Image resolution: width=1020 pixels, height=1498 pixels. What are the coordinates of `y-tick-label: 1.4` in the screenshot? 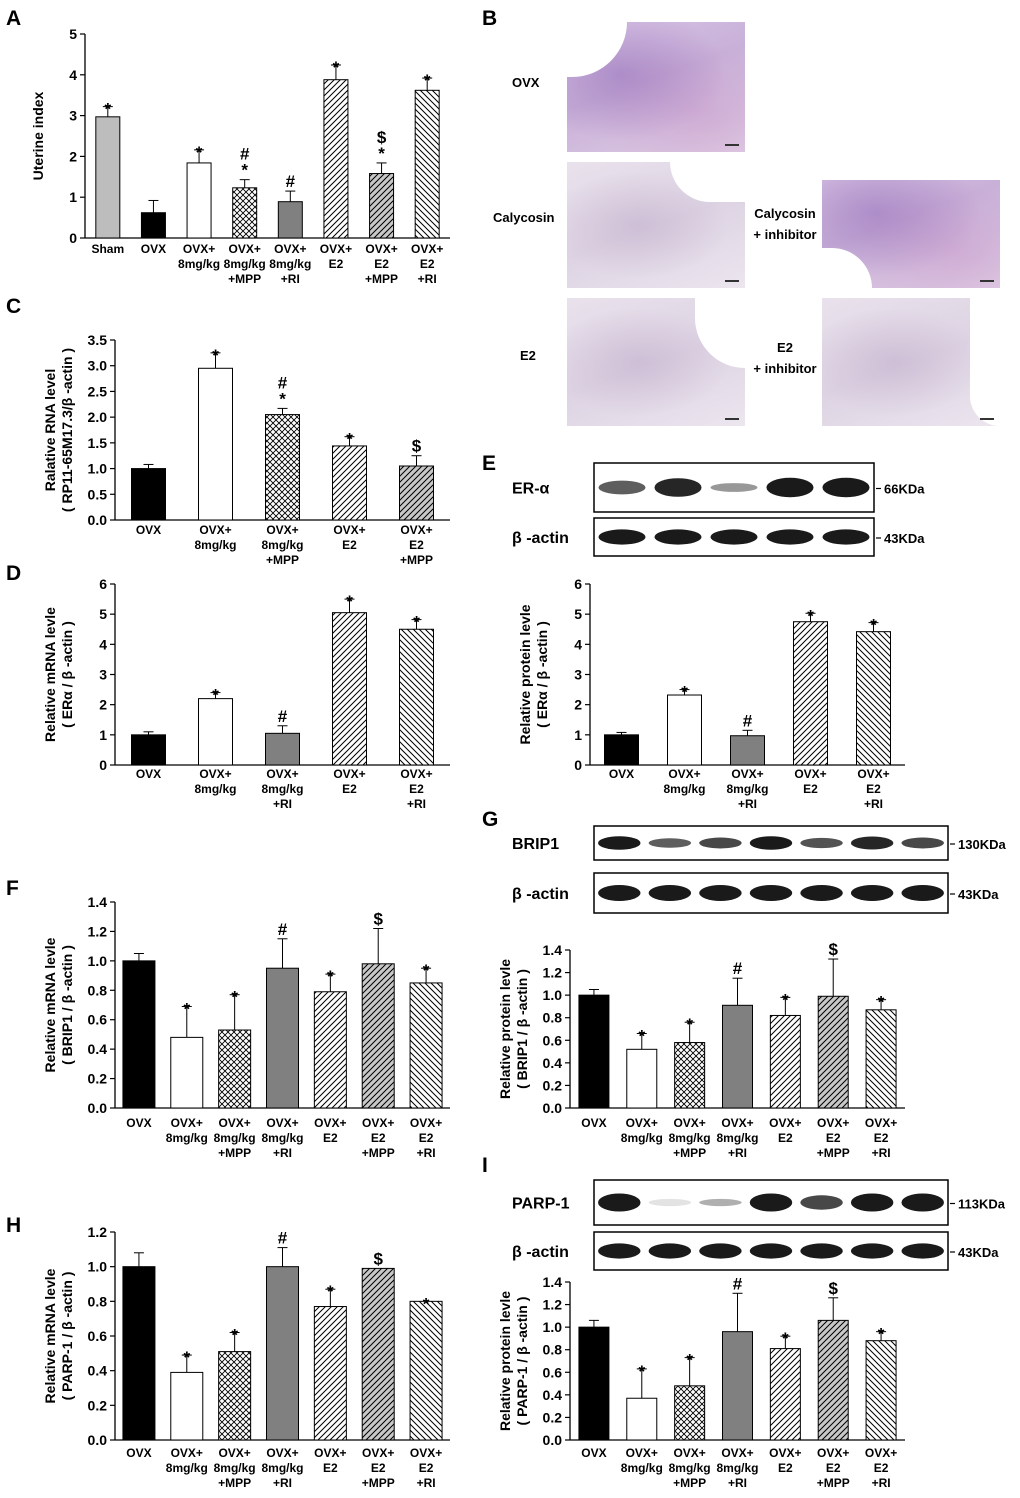 It's located at (553, 950).